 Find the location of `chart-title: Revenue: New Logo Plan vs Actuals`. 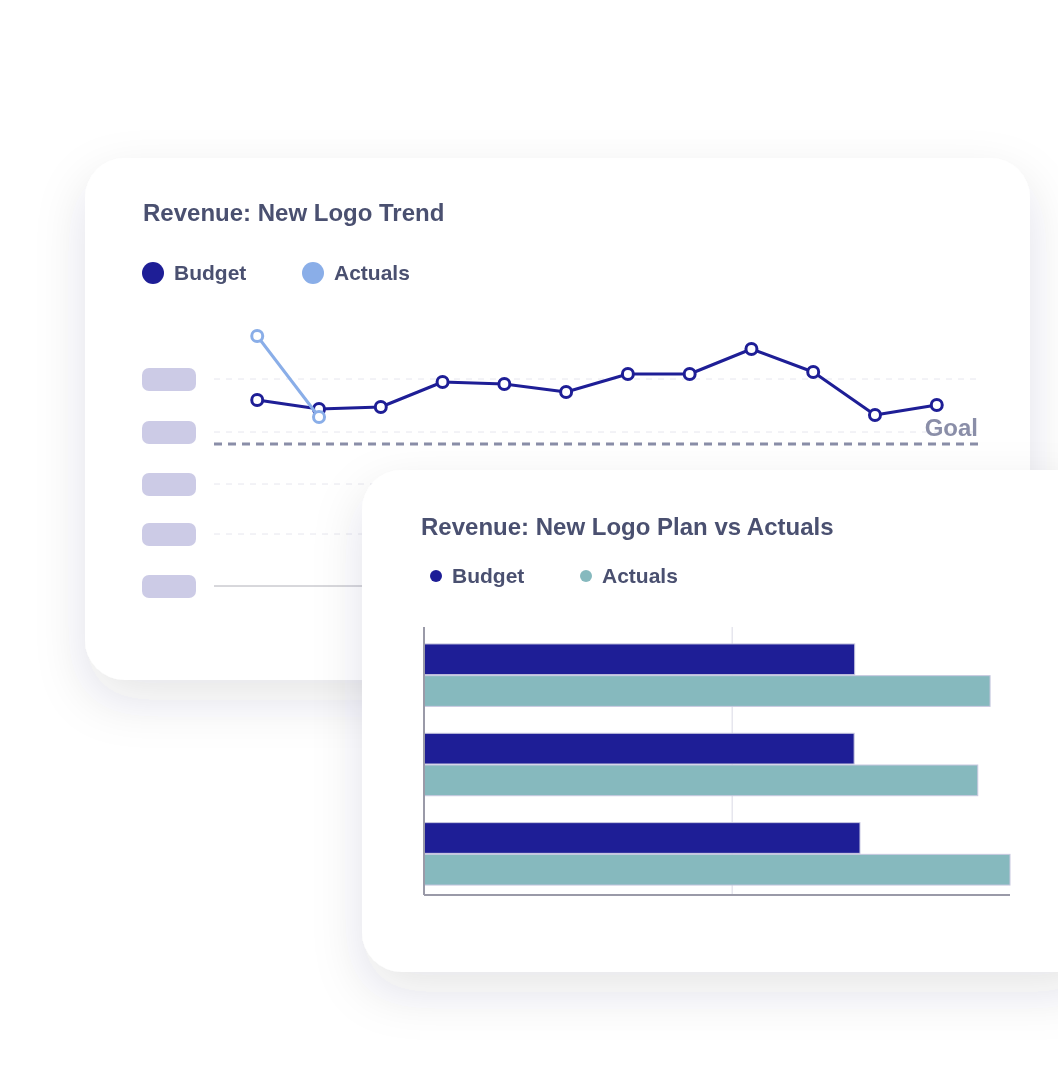

chart-title: Revenue: New Logo Plan vs Actuals is located at coordinates (627, 526).